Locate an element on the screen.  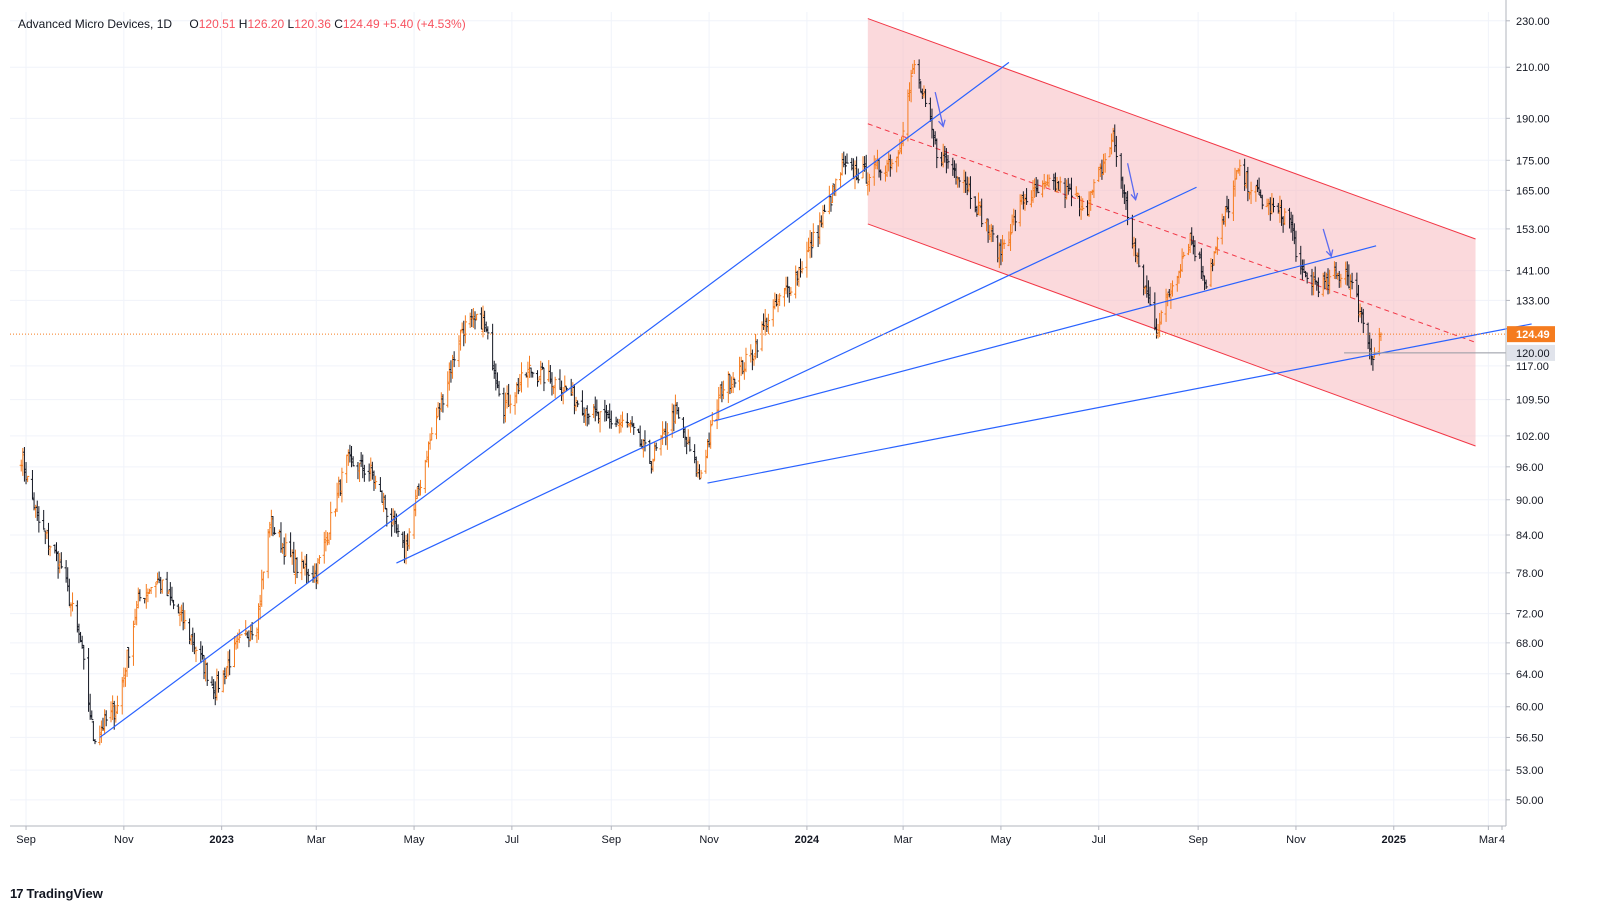
y-tick-label: 56.50 is located at coordinates (1530, 738).